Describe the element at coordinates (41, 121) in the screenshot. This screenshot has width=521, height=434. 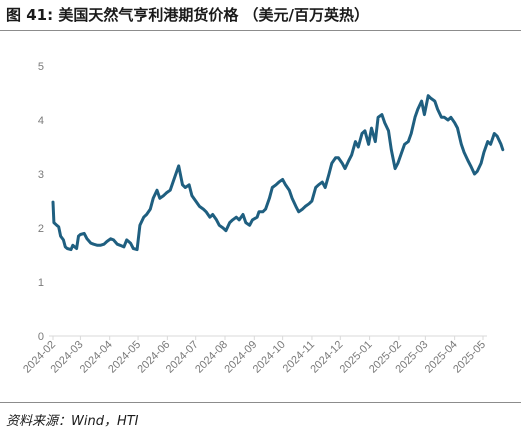
I see `y-tick-label: 4` at that location.